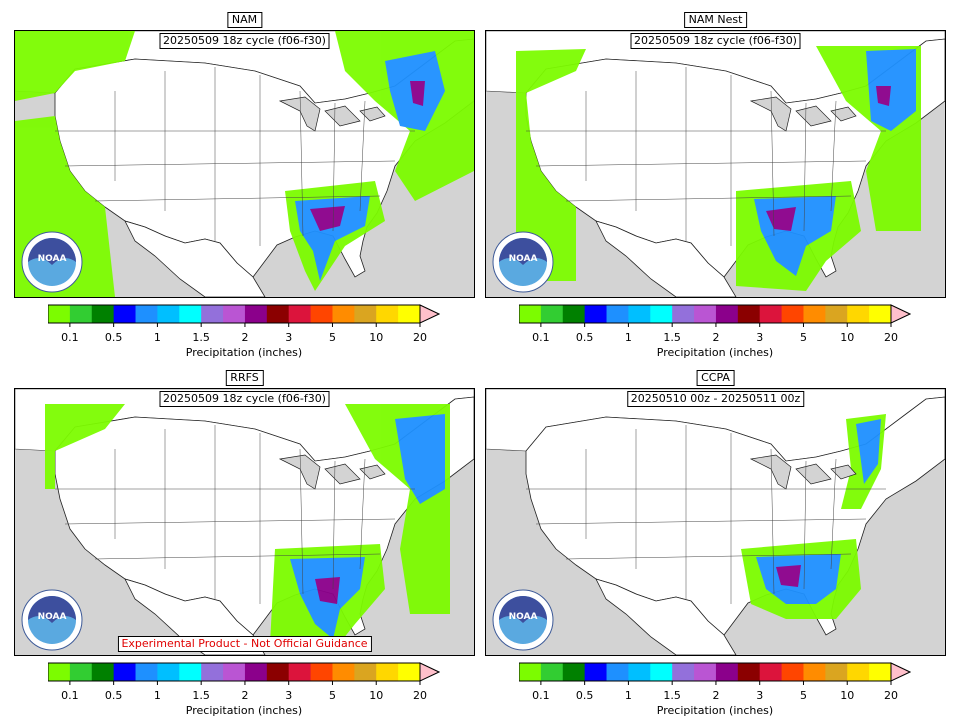  I want to click on colorbar-frame, so click(234, 672).